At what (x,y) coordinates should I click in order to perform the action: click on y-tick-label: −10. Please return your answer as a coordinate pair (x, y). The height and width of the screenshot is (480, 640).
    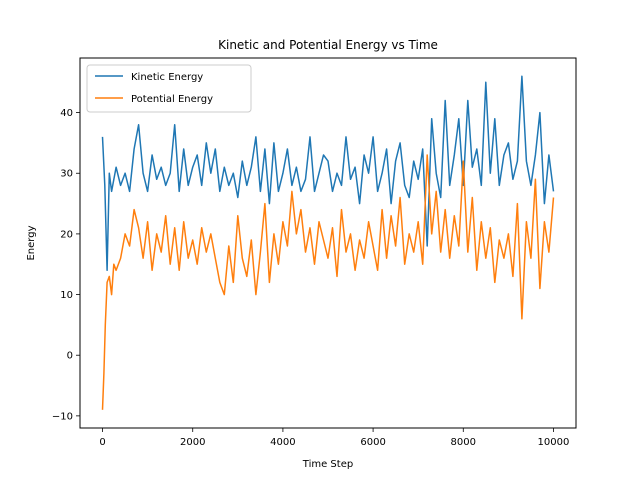
    Looking at the image, I should click on (62, 416).